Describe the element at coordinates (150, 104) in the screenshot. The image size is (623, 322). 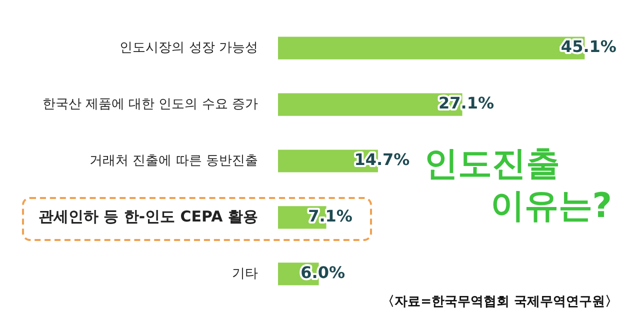
I see `y-tick-label: 한국산 제품에 대한 인도의 수요 증가` at that location.